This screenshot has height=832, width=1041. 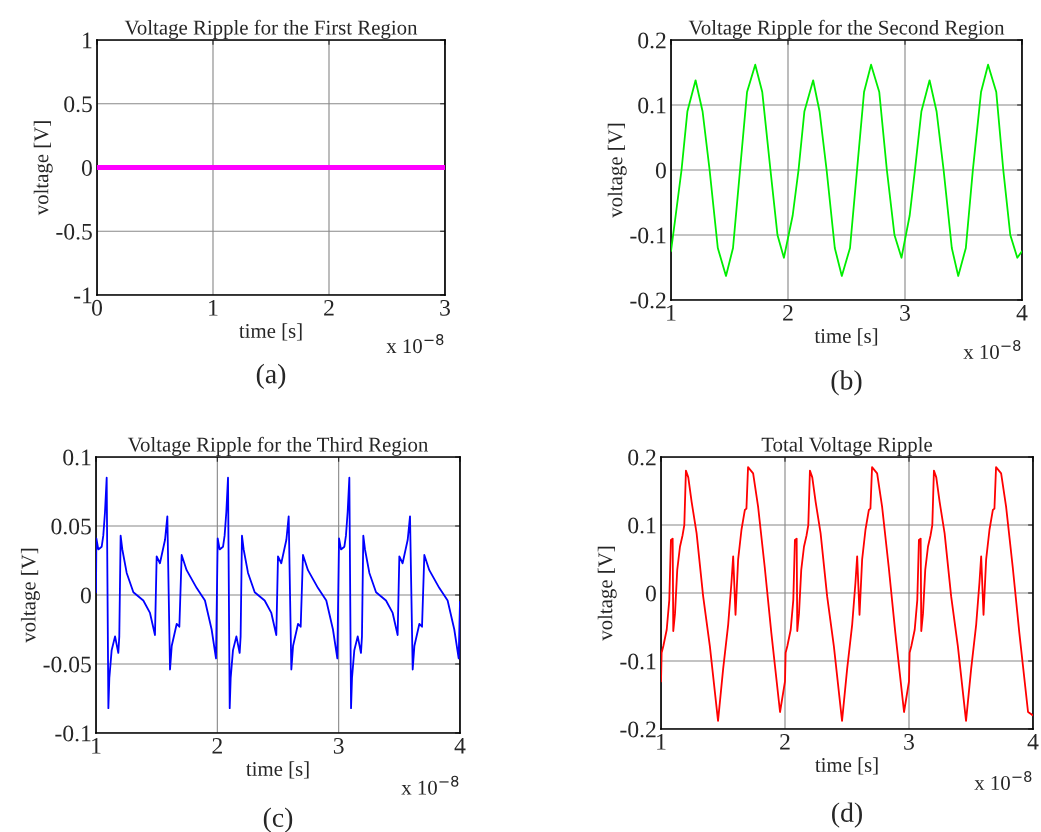 What do you see at coordinates (87, 40) in the screenshot?
I see `y-tick-label: 1` at bounding box center [87, 40].